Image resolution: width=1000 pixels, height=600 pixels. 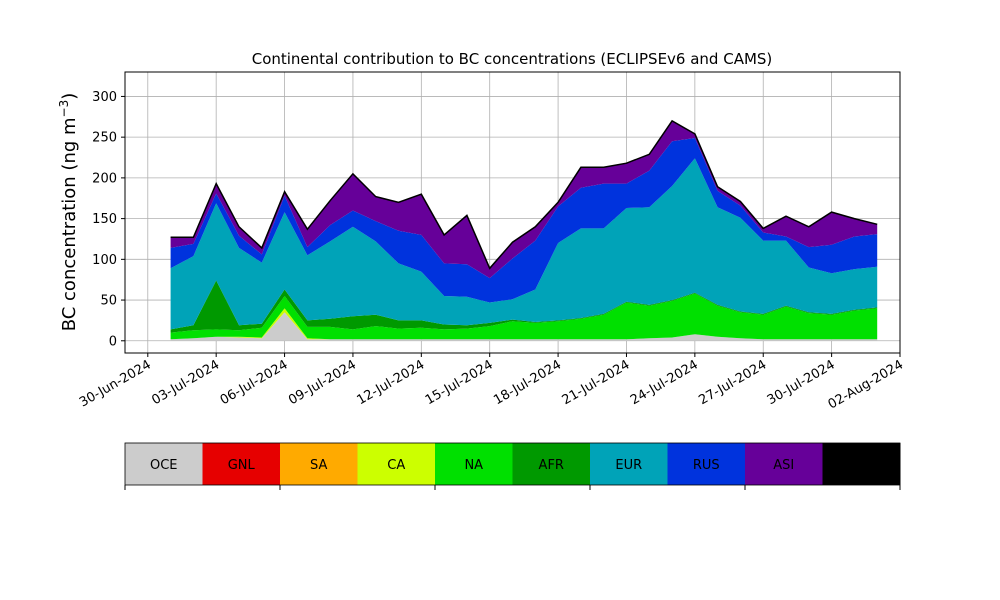 I want to click on x-tick-label: 24-Jul-2024, so click(x=664, y=382).